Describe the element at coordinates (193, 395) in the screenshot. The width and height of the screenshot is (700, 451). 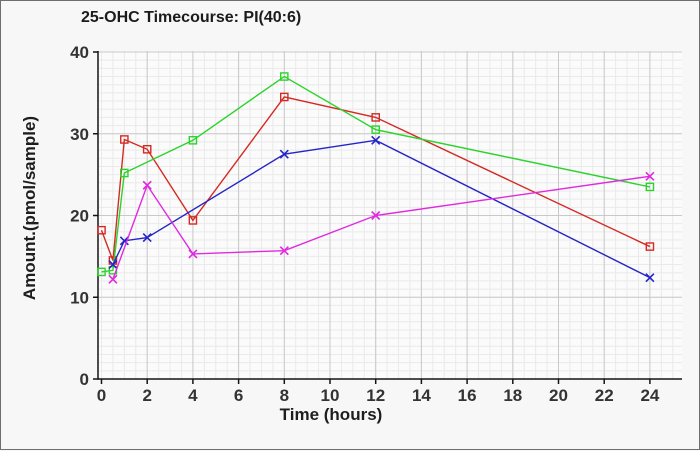
I see `svg-text: 4` at that location.